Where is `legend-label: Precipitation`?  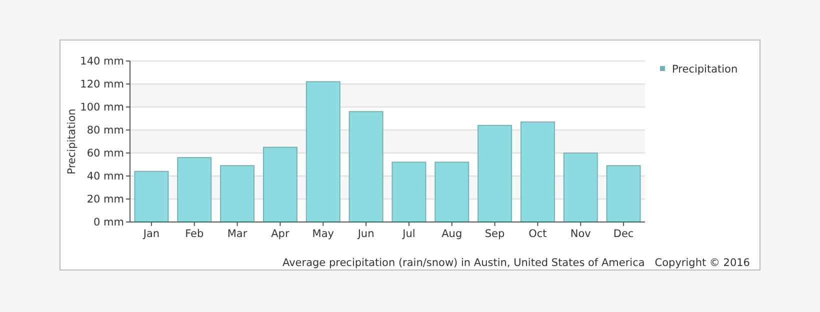
legend-label: Precipitation is located at coordinates (705, 70).